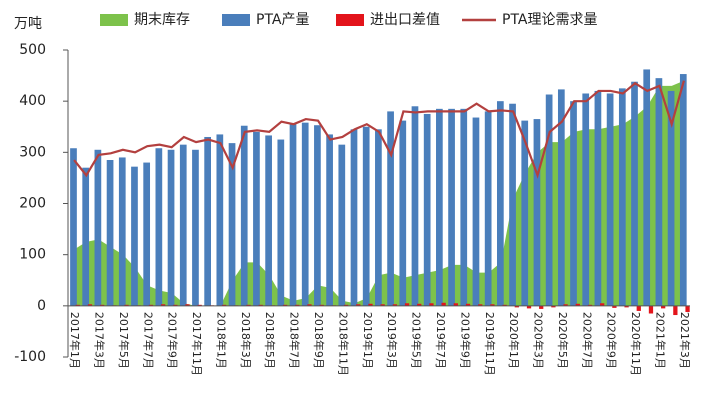  What do you see at coordinates (124, 340) in the screenshot?
I see `x-tick-label: 2017年5月` at bounding box center [124, 340].